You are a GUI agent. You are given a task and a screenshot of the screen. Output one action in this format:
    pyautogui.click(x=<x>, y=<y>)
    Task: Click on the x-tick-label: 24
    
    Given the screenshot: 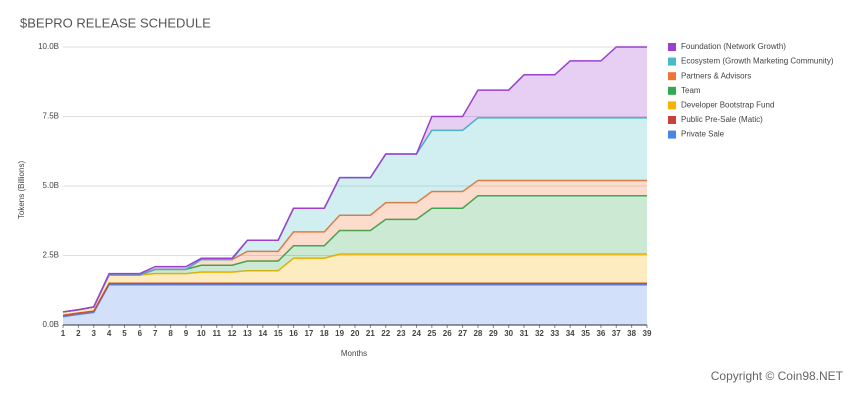 What is the action you would take?
    pyautogui.click(x=416, y=333)
    